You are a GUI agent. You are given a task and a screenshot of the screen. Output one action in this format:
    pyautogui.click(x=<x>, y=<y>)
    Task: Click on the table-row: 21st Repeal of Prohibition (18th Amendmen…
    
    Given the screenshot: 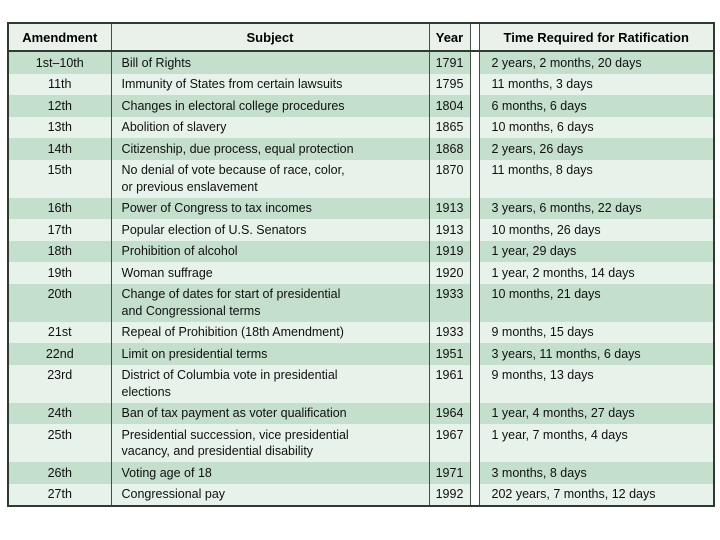 What is the action you would take?
    pyautogui.click(x=361, y=332)
    